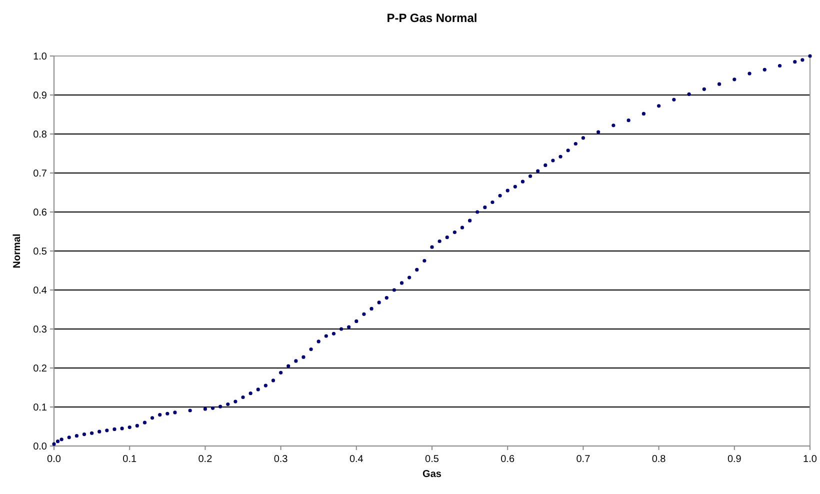 The height and width of the screenshot is (494, 820). What do you see at coordinates (356, 459) in the screenshot?
I see `x-tick-label: 0.4` at bounding box center [356, 459].